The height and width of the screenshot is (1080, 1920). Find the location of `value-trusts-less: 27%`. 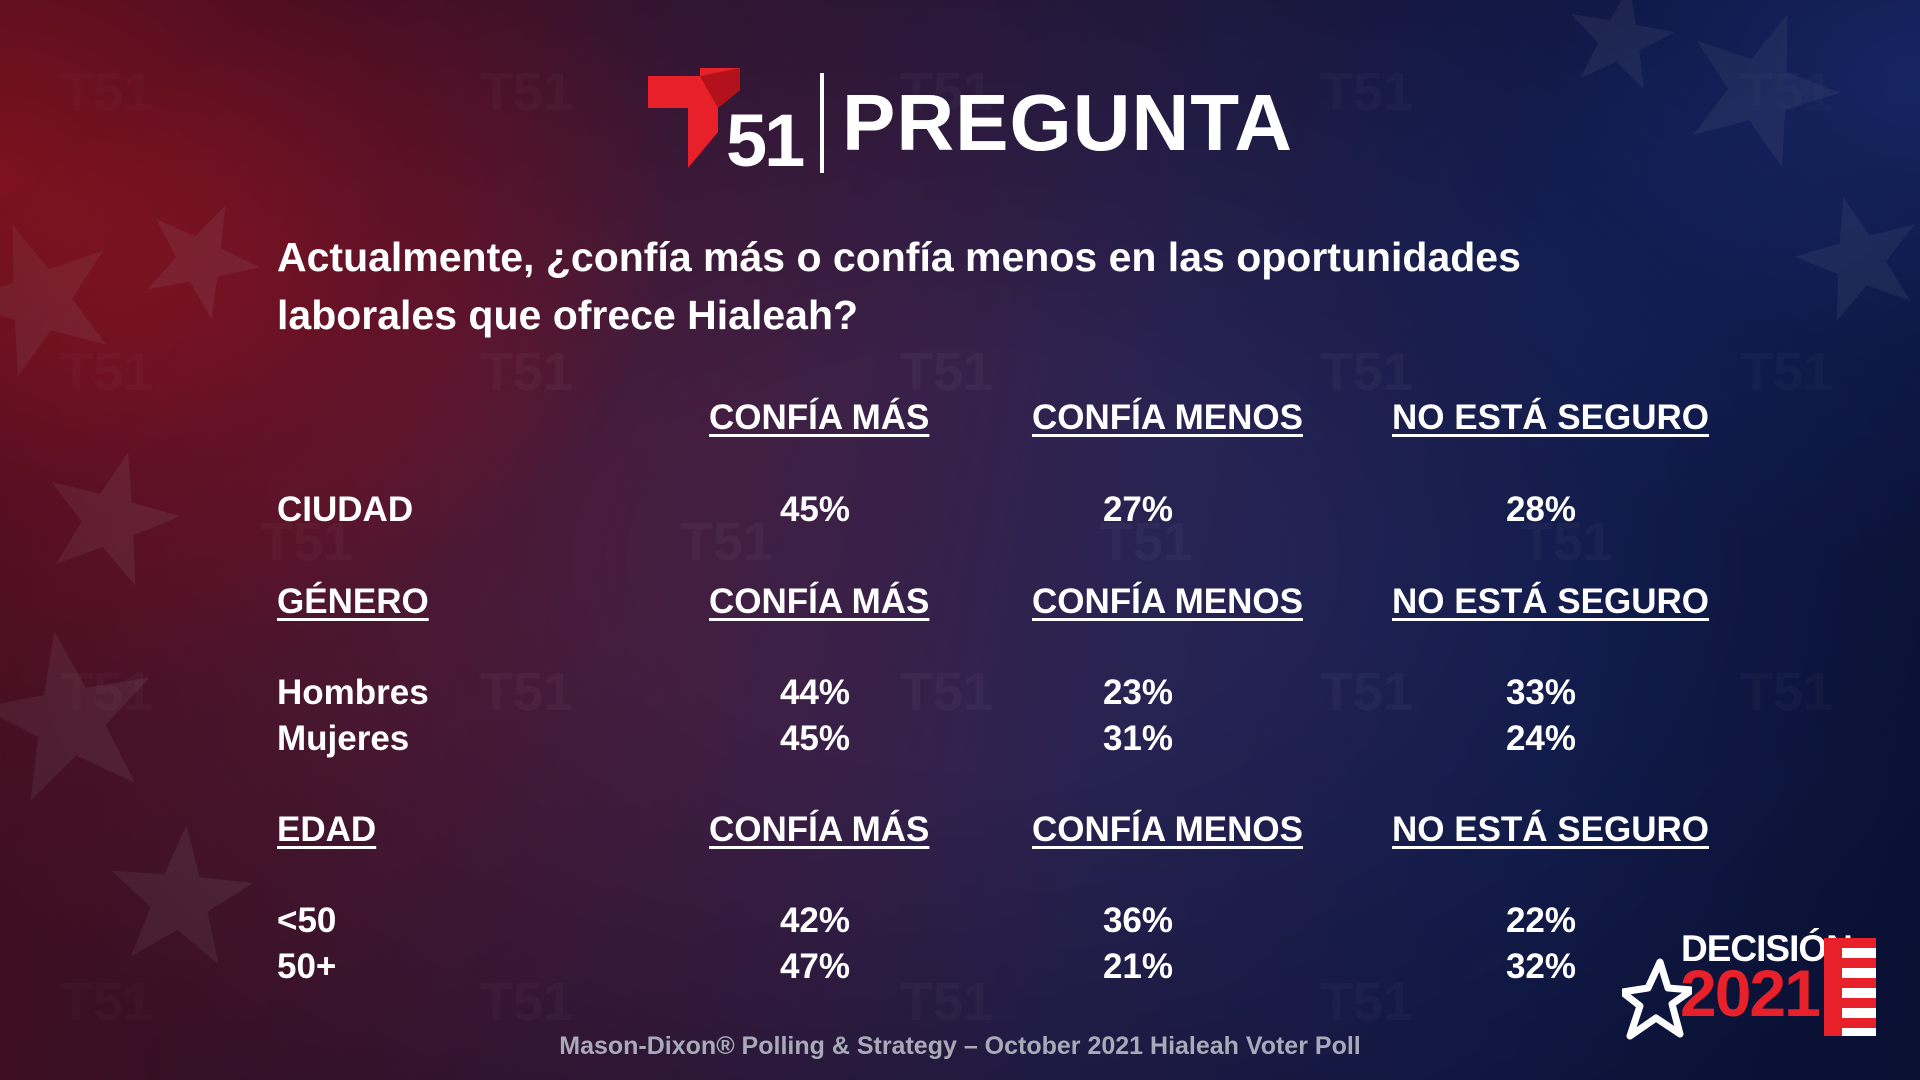

value-trusts-less: 27% is located at coordinates (1138, 509).